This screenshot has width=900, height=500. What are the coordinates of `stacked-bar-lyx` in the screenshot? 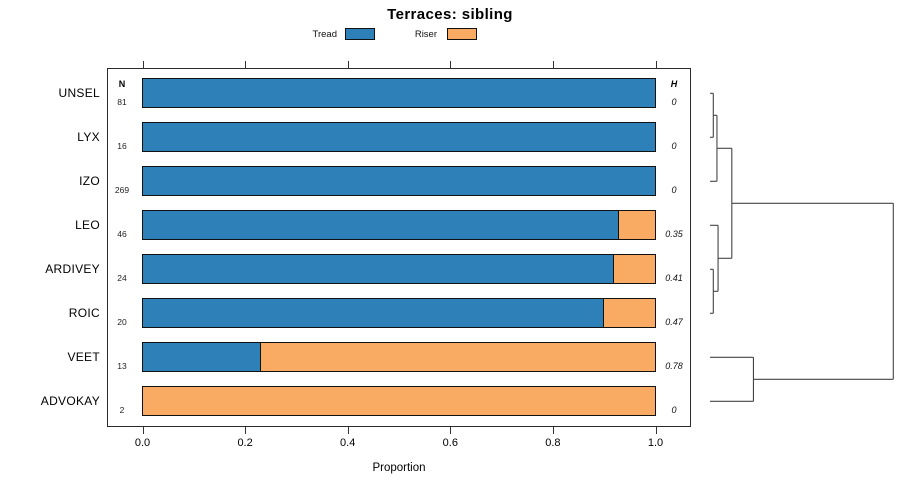 It's located at (399, 137).